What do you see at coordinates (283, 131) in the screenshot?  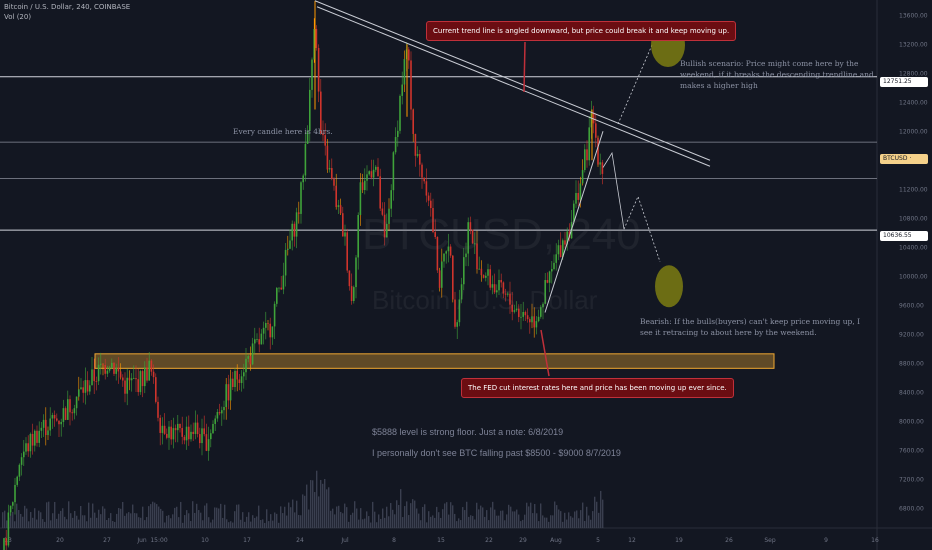 I see `candle-timeframe-note: Every candle here is 4hrs.` at bounding box center [283, 131].